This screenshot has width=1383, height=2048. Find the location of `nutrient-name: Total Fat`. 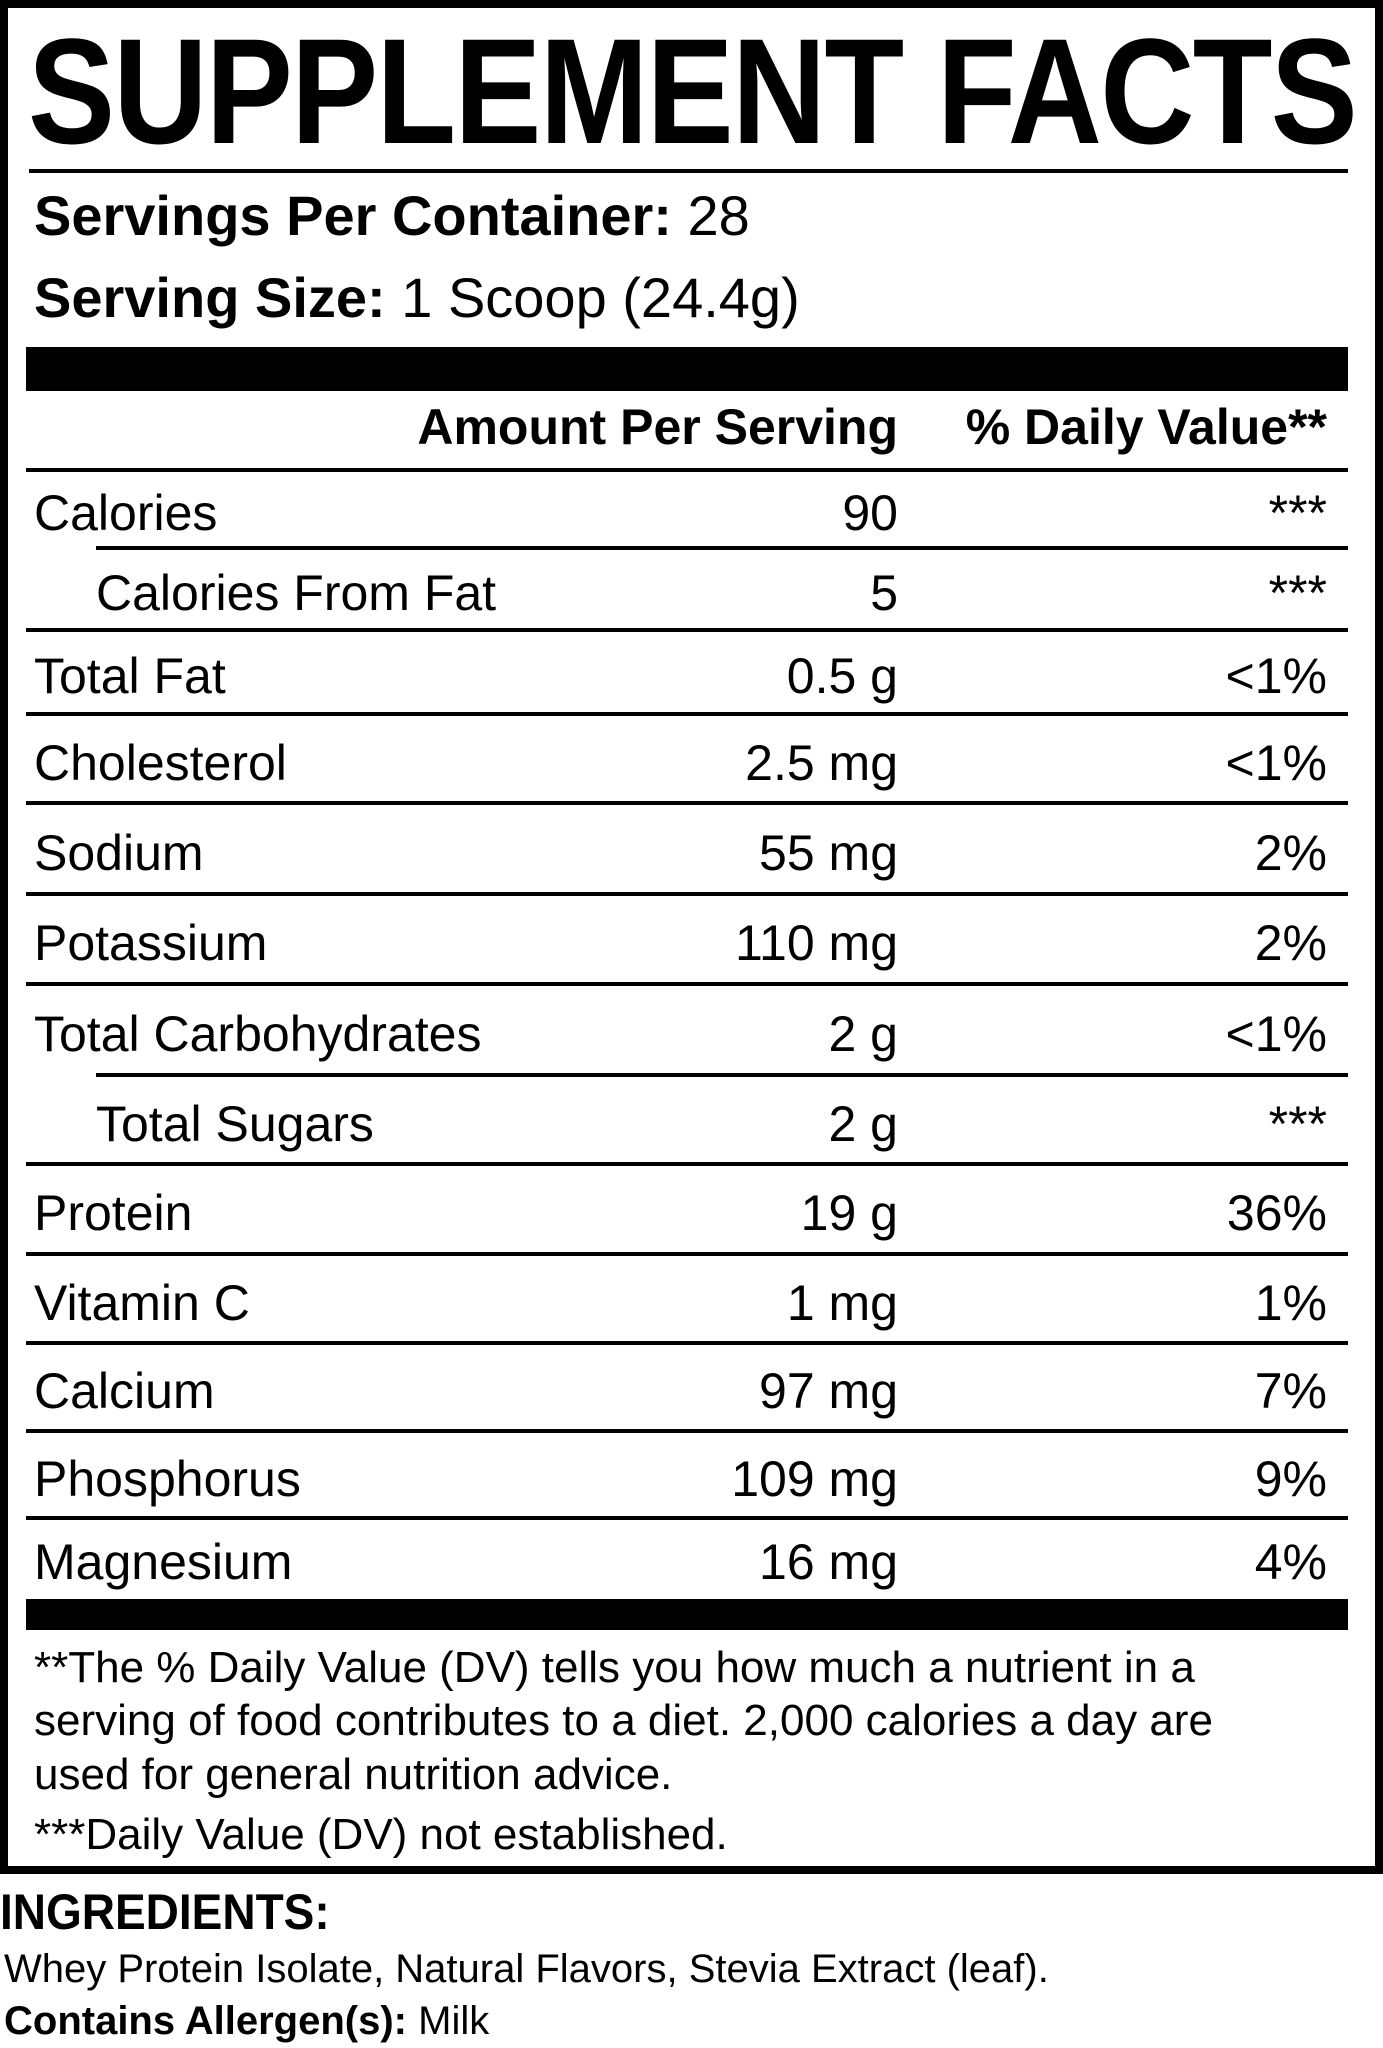

nutrient-name: Total Fat is located at coordinates (130, 676).